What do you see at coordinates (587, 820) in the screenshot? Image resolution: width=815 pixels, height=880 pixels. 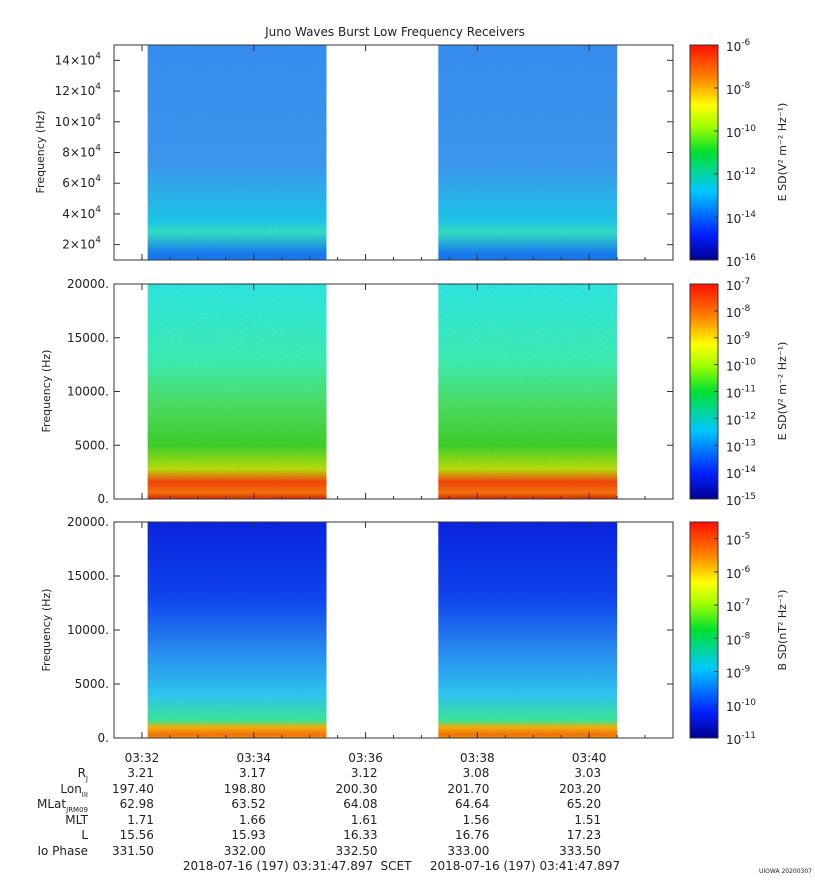 I see `ephemeris-value: 1.51` at bounding box center [587, 820].